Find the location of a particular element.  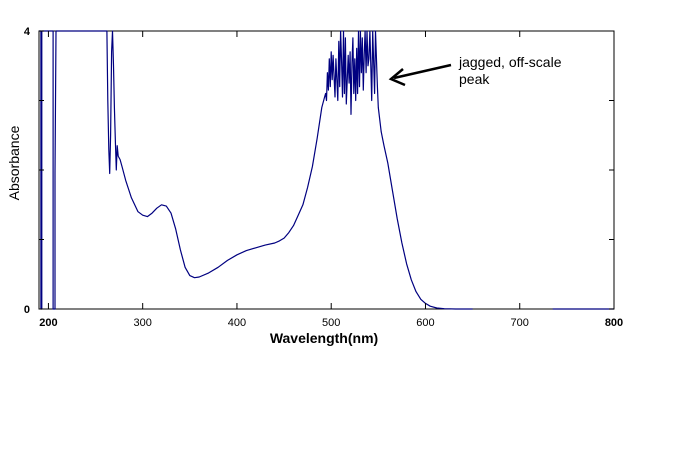

annotation-arrow-shaft is located at coordinates (422, 71).